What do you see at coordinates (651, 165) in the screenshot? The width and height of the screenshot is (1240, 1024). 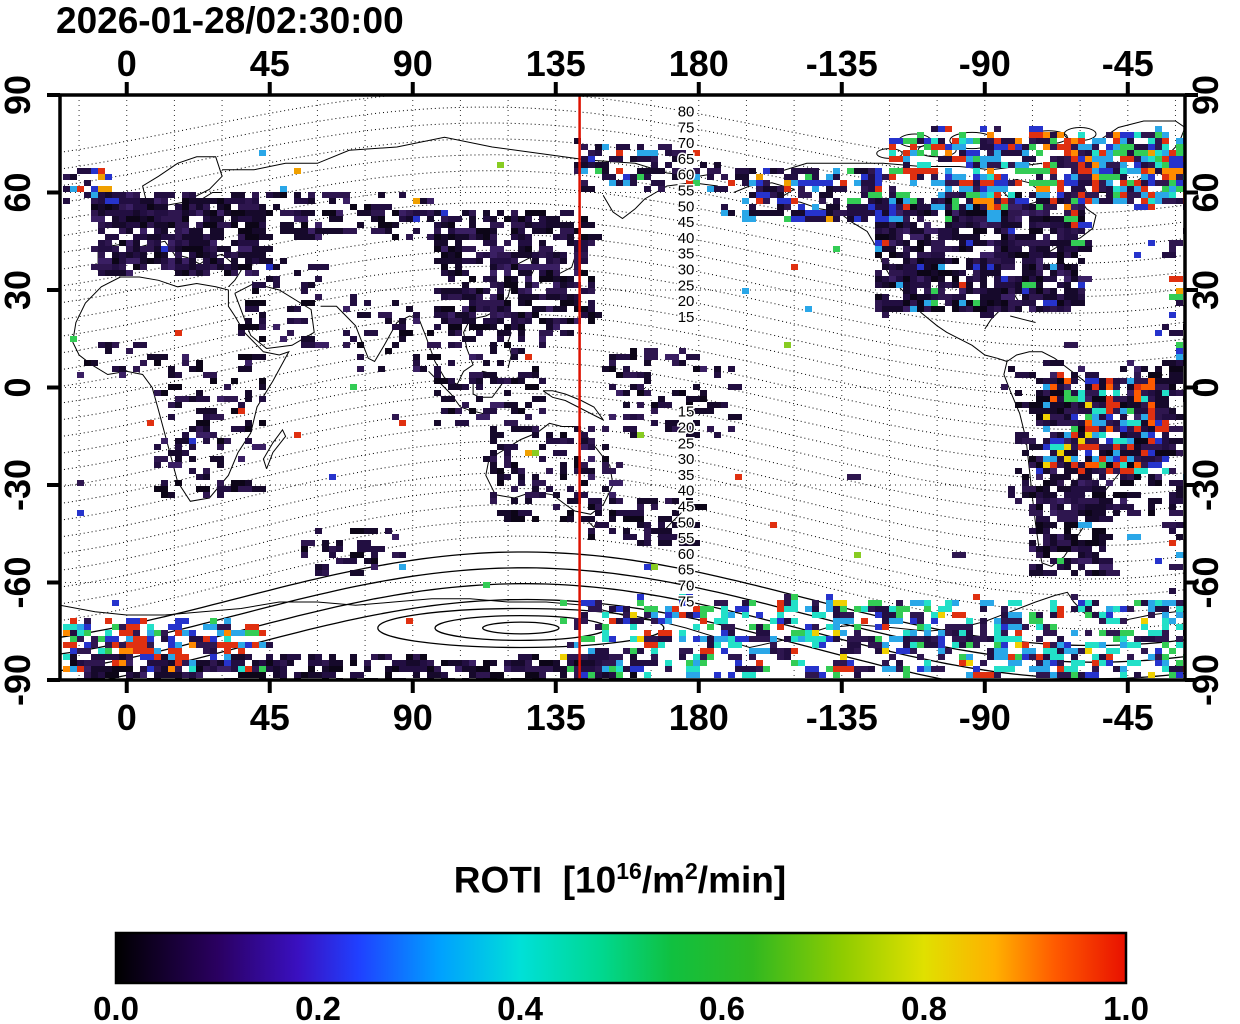 I see `roti-cluster-siberia-arctic` at bounding box center [651, 165].